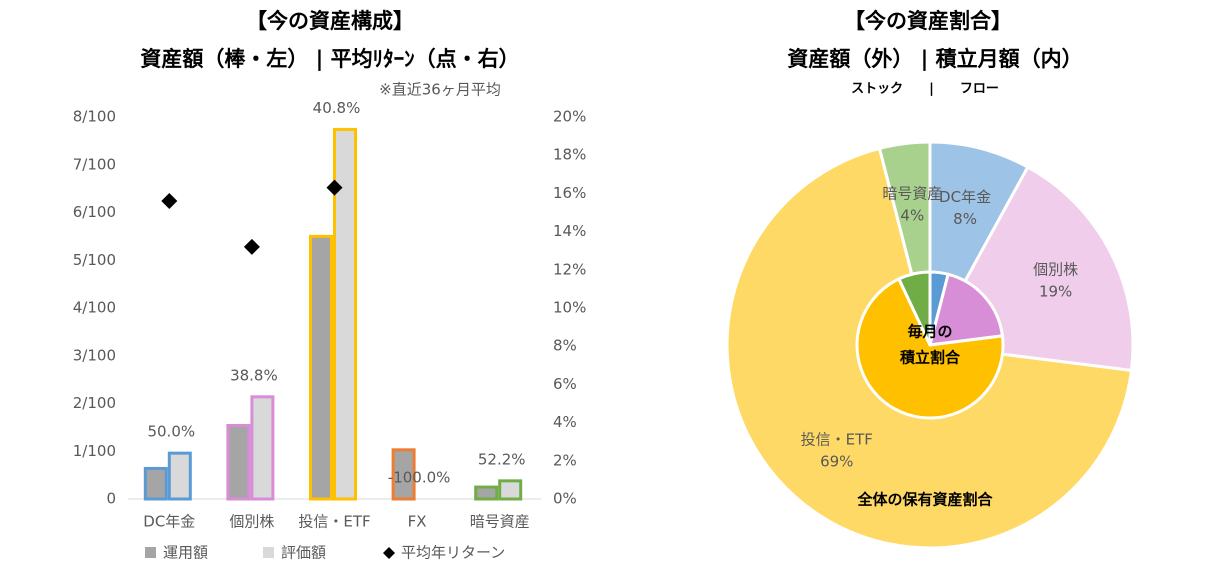 Image resolution: width=1211 pixels, height=581 pixels. I want to click on y2-tick-label: 4%, so click(565, 422).